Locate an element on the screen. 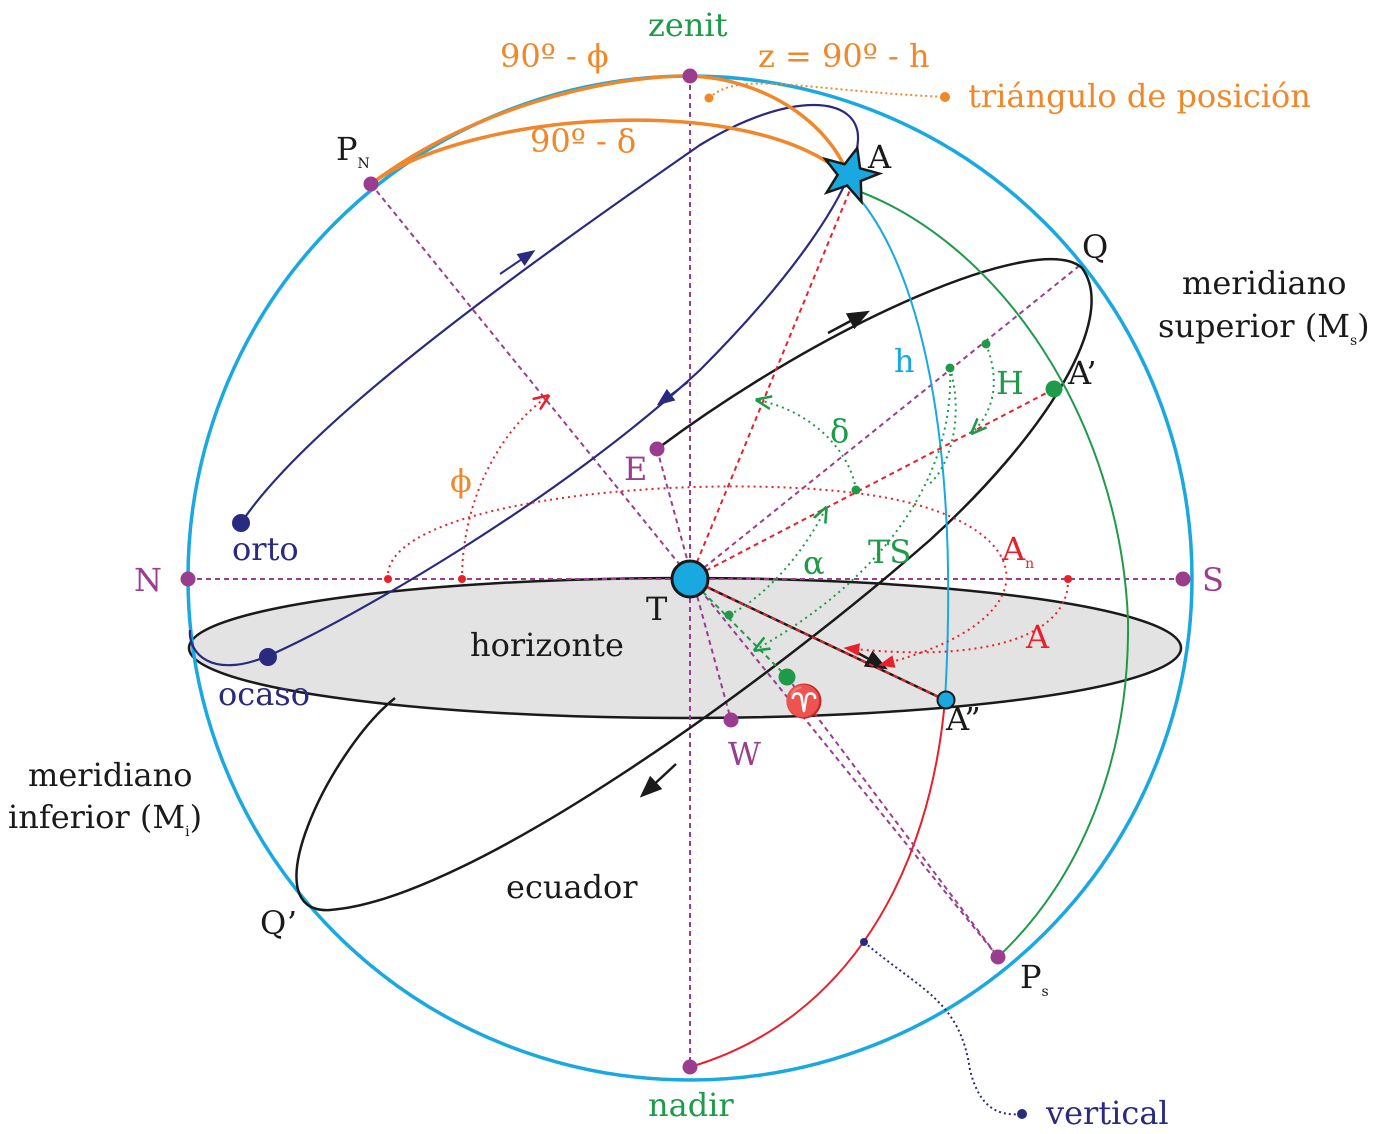 The image size is (1388, 1134). hour-radius-line is located at coordinates (872, 484).